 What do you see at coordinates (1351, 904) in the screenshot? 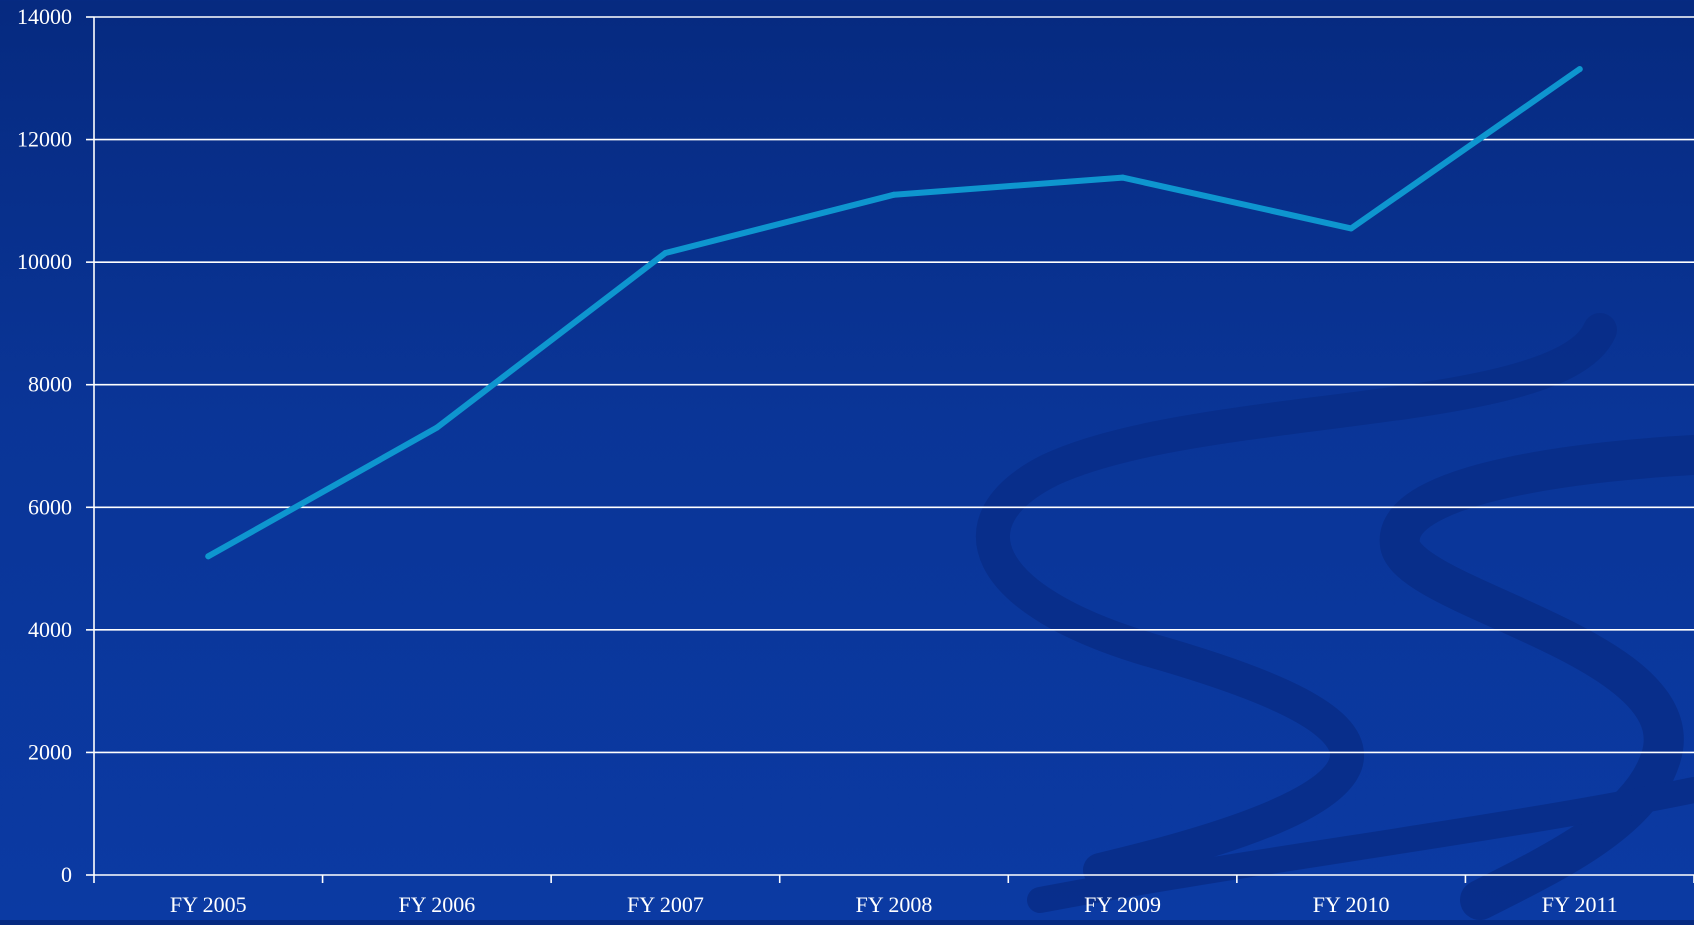
I see `x-tick-label: FY 2010` at bounding box center [1351, 904].